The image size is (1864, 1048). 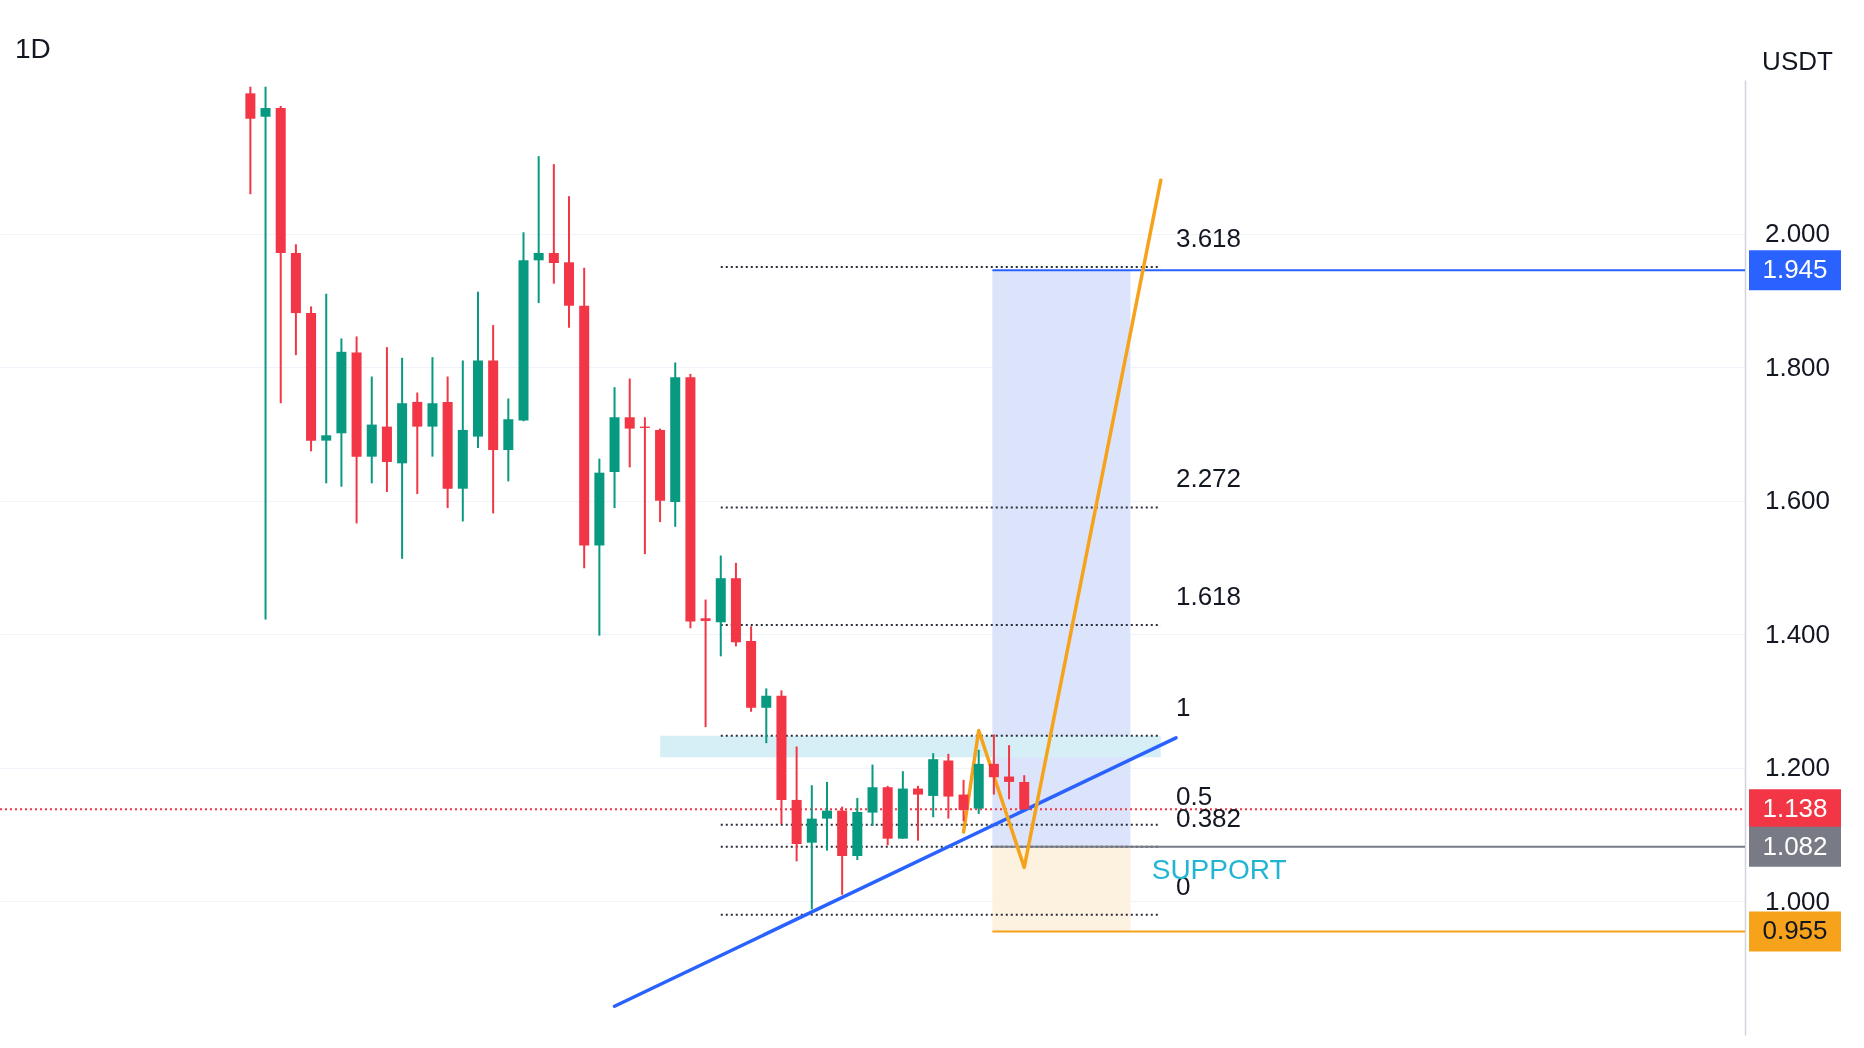 I want to click on y-tick-label: 1.600, so click(x=1797, y=500).